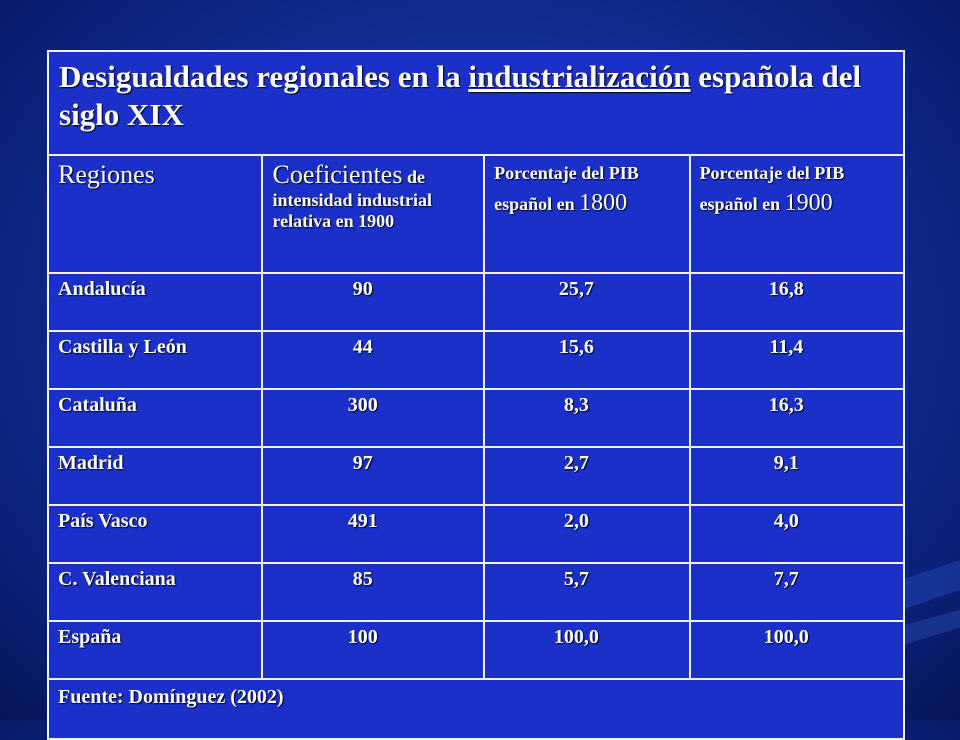 The width and height of the screenshot is (960, 740). Describe the element at coordinates (587, 360) in the screenshot. I see `cell-pib1800: 15,6` at that location.